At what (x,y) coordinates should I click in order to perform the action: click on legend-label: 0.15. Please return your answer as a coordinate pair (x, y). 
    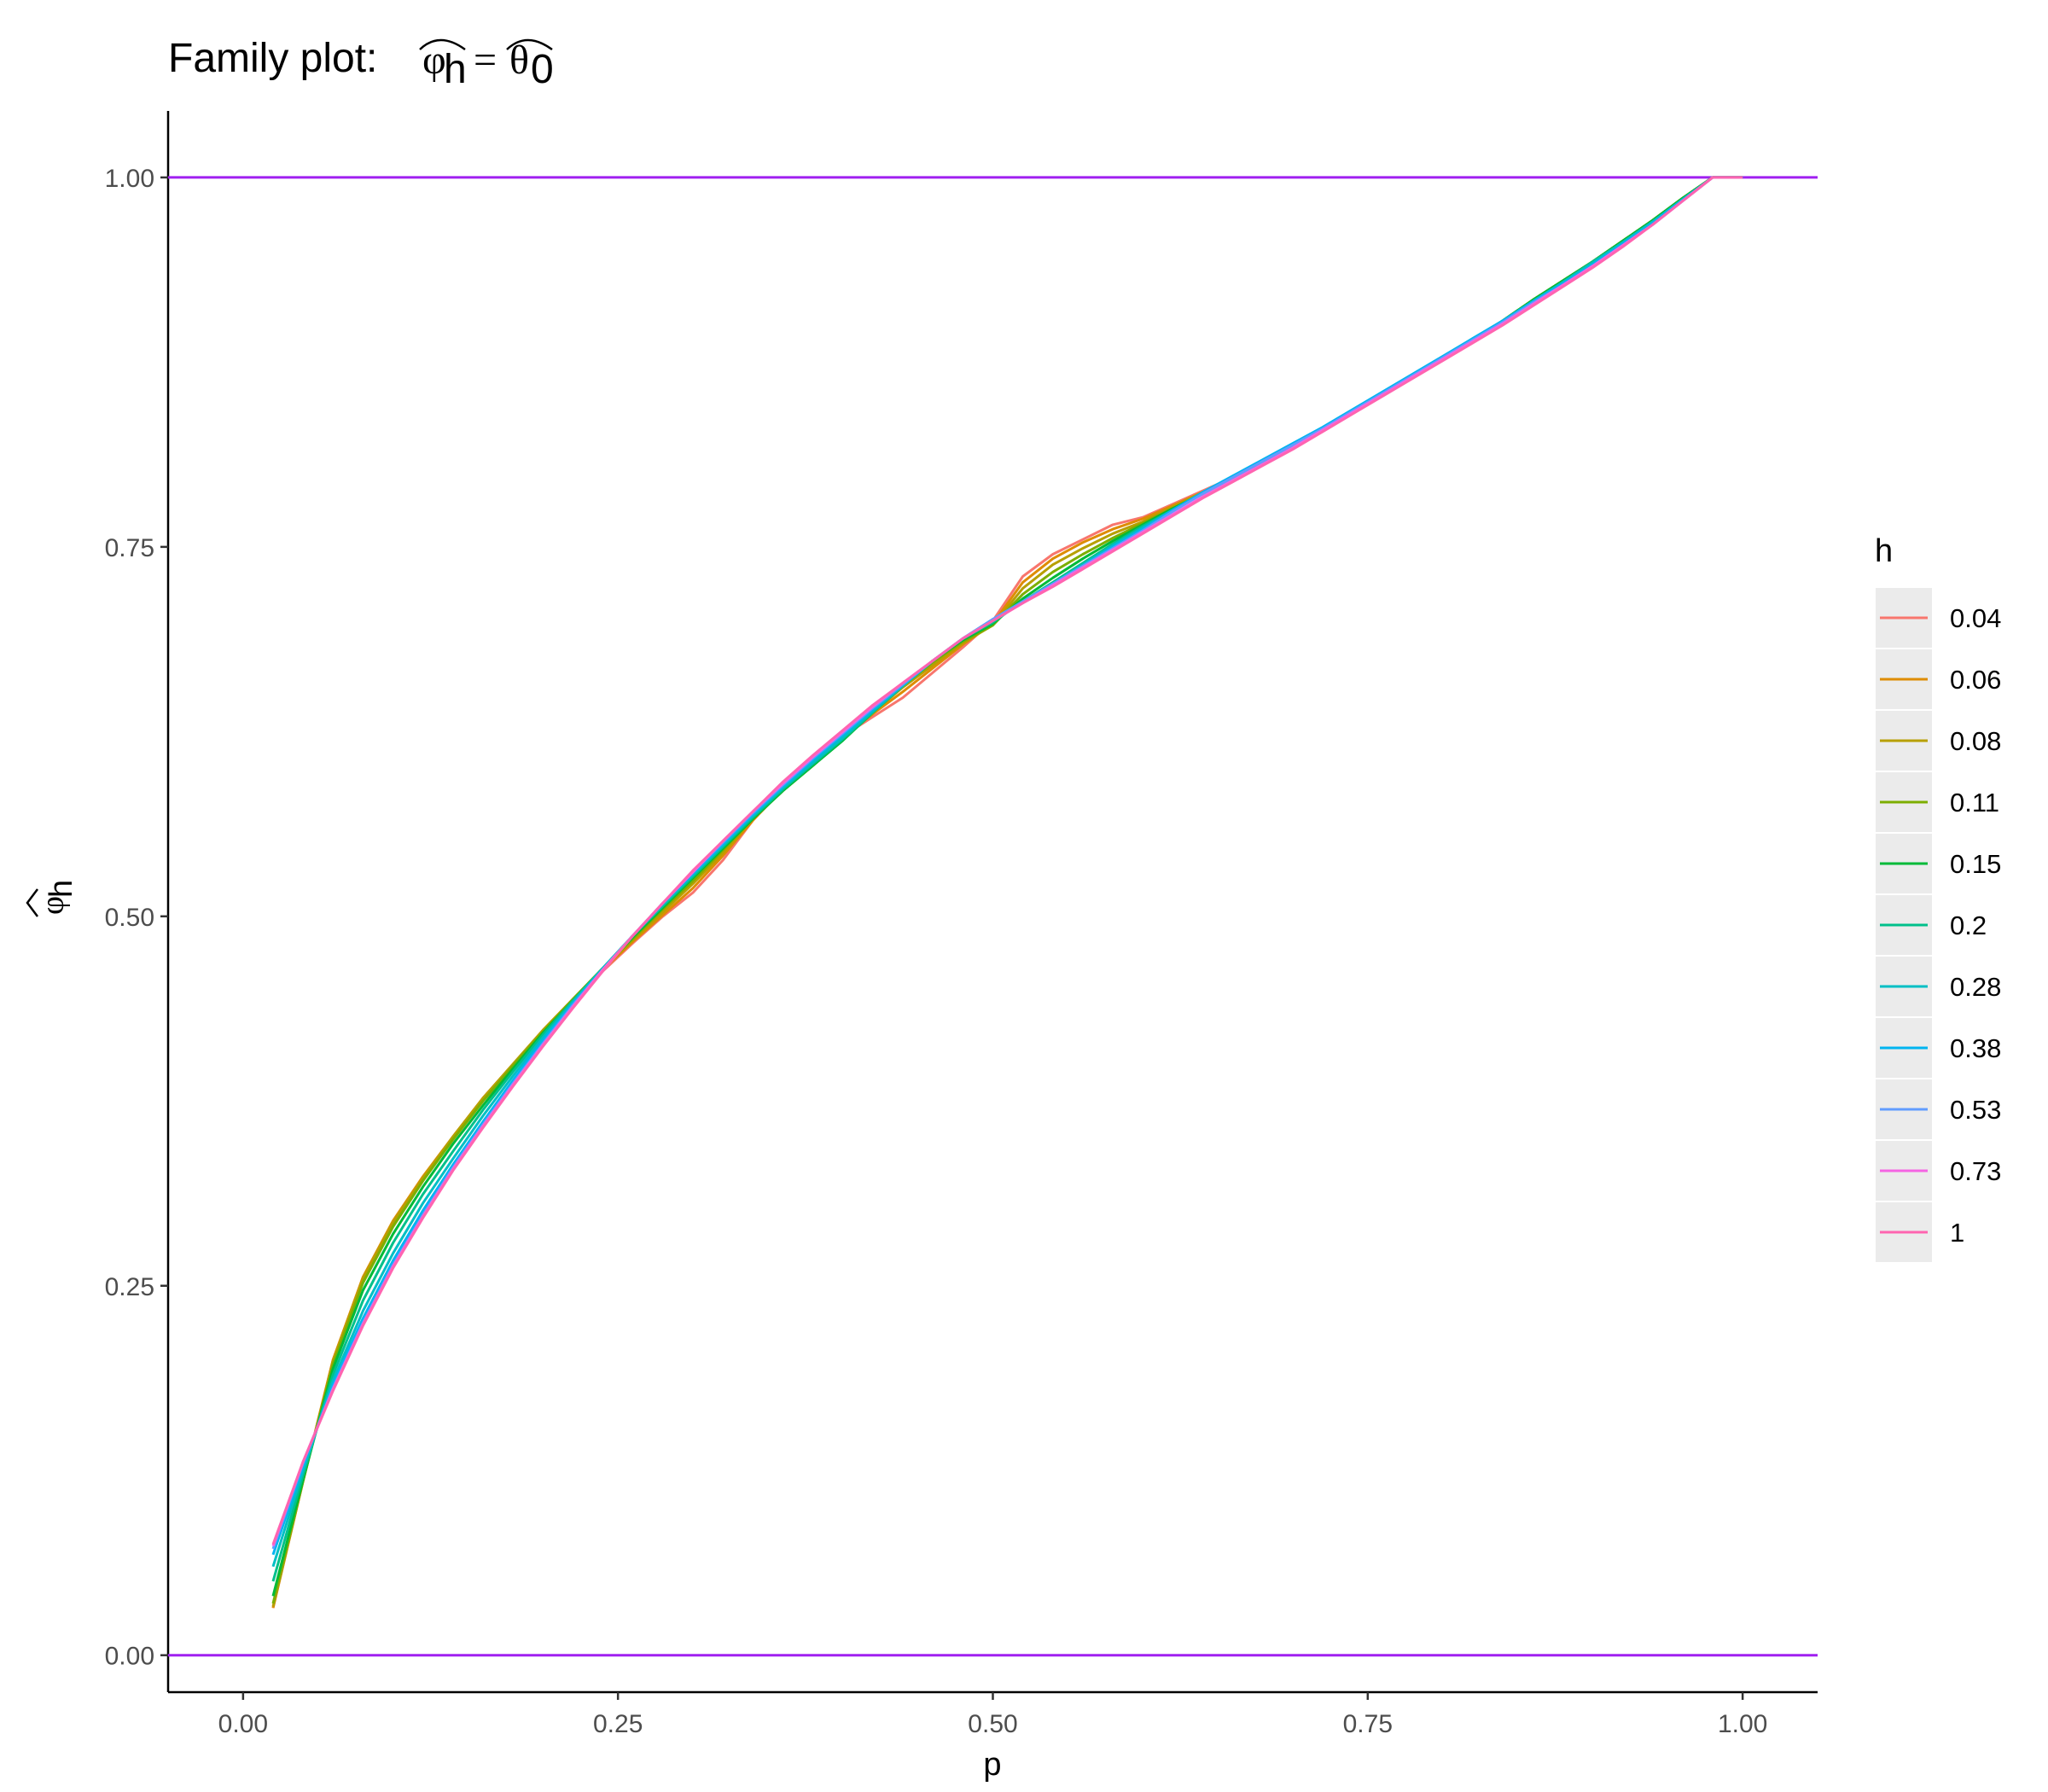
    Looking at the image, I should click on (1976, 864).